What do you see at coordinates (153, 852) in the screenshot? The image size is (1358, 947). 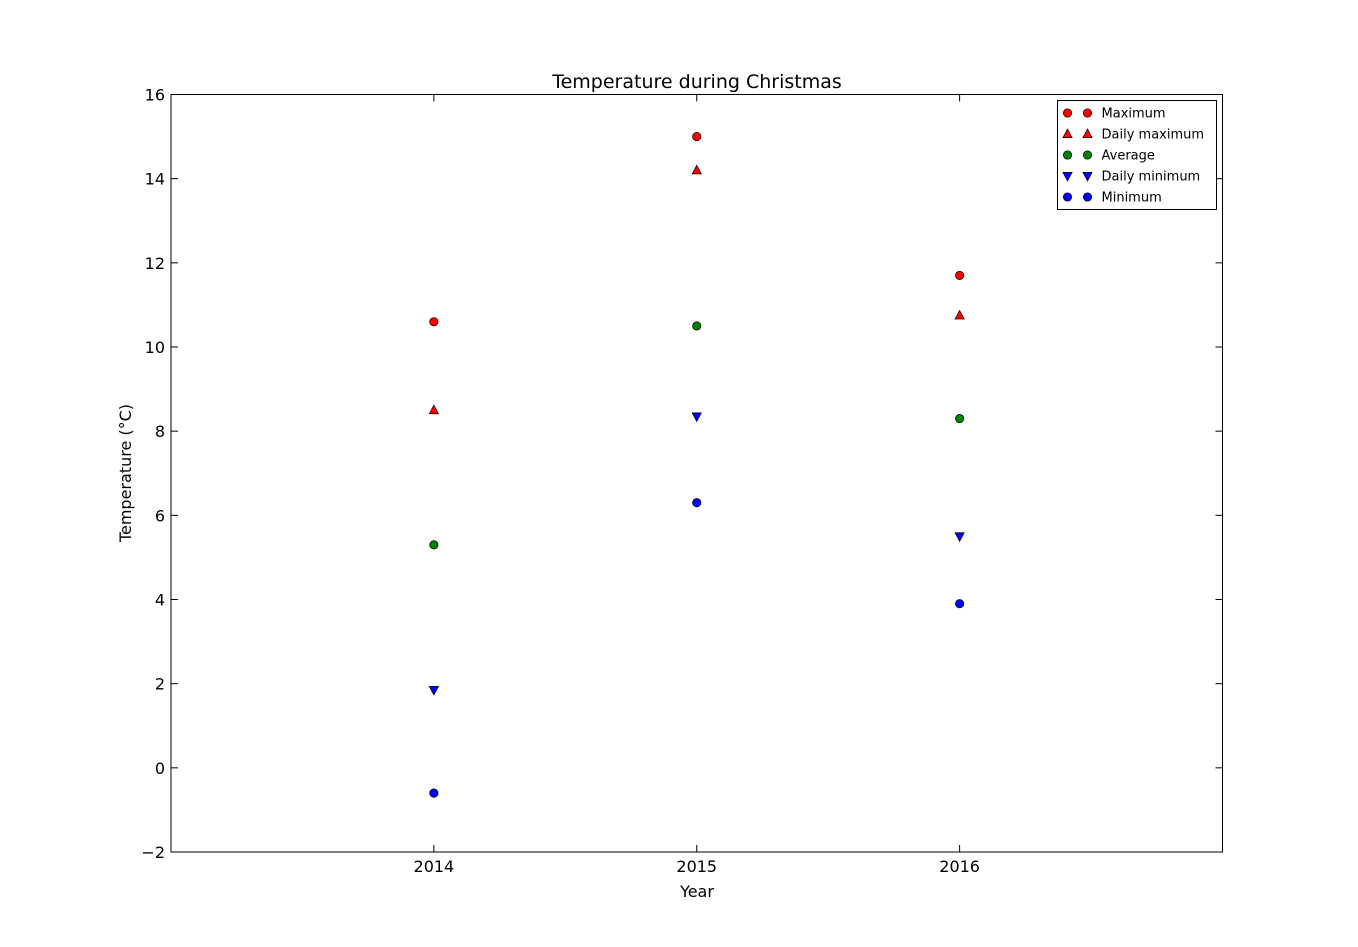 I see `y-tick-label: −2` at bounding box center [153, 852].